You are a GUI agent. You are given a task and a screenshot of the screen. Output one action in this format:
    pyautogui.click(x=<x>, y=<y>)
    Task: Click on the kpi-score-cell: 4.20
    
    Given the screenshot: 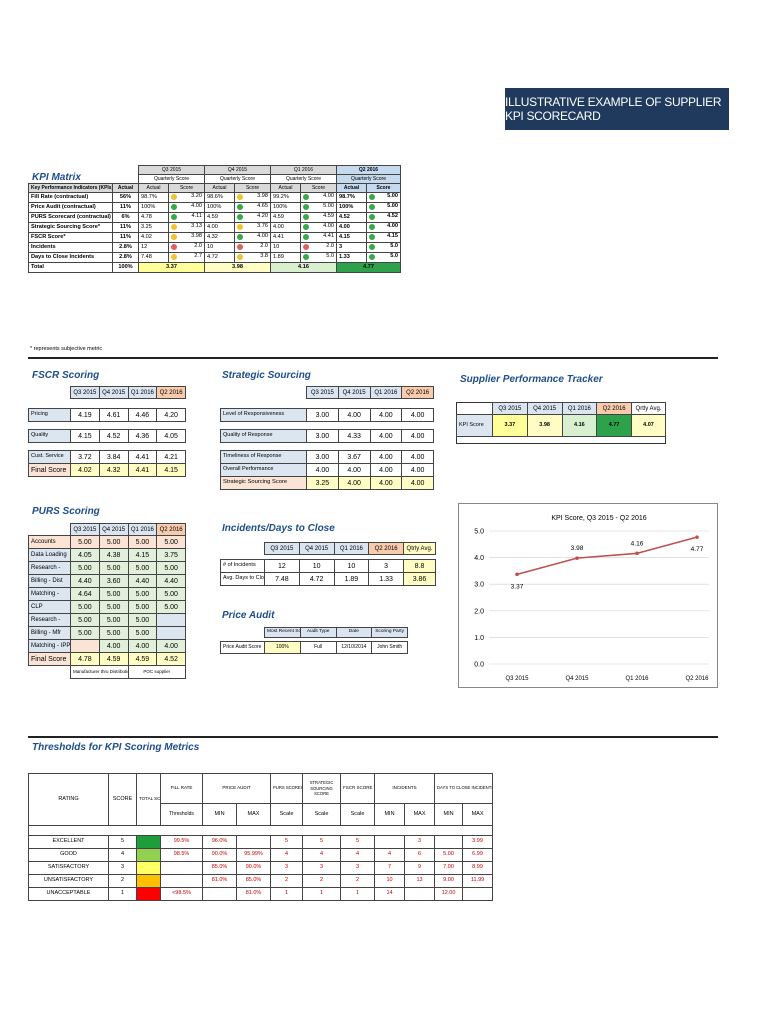 What is the action you would take?
    pyautogui.click(x=252, y=217)
    